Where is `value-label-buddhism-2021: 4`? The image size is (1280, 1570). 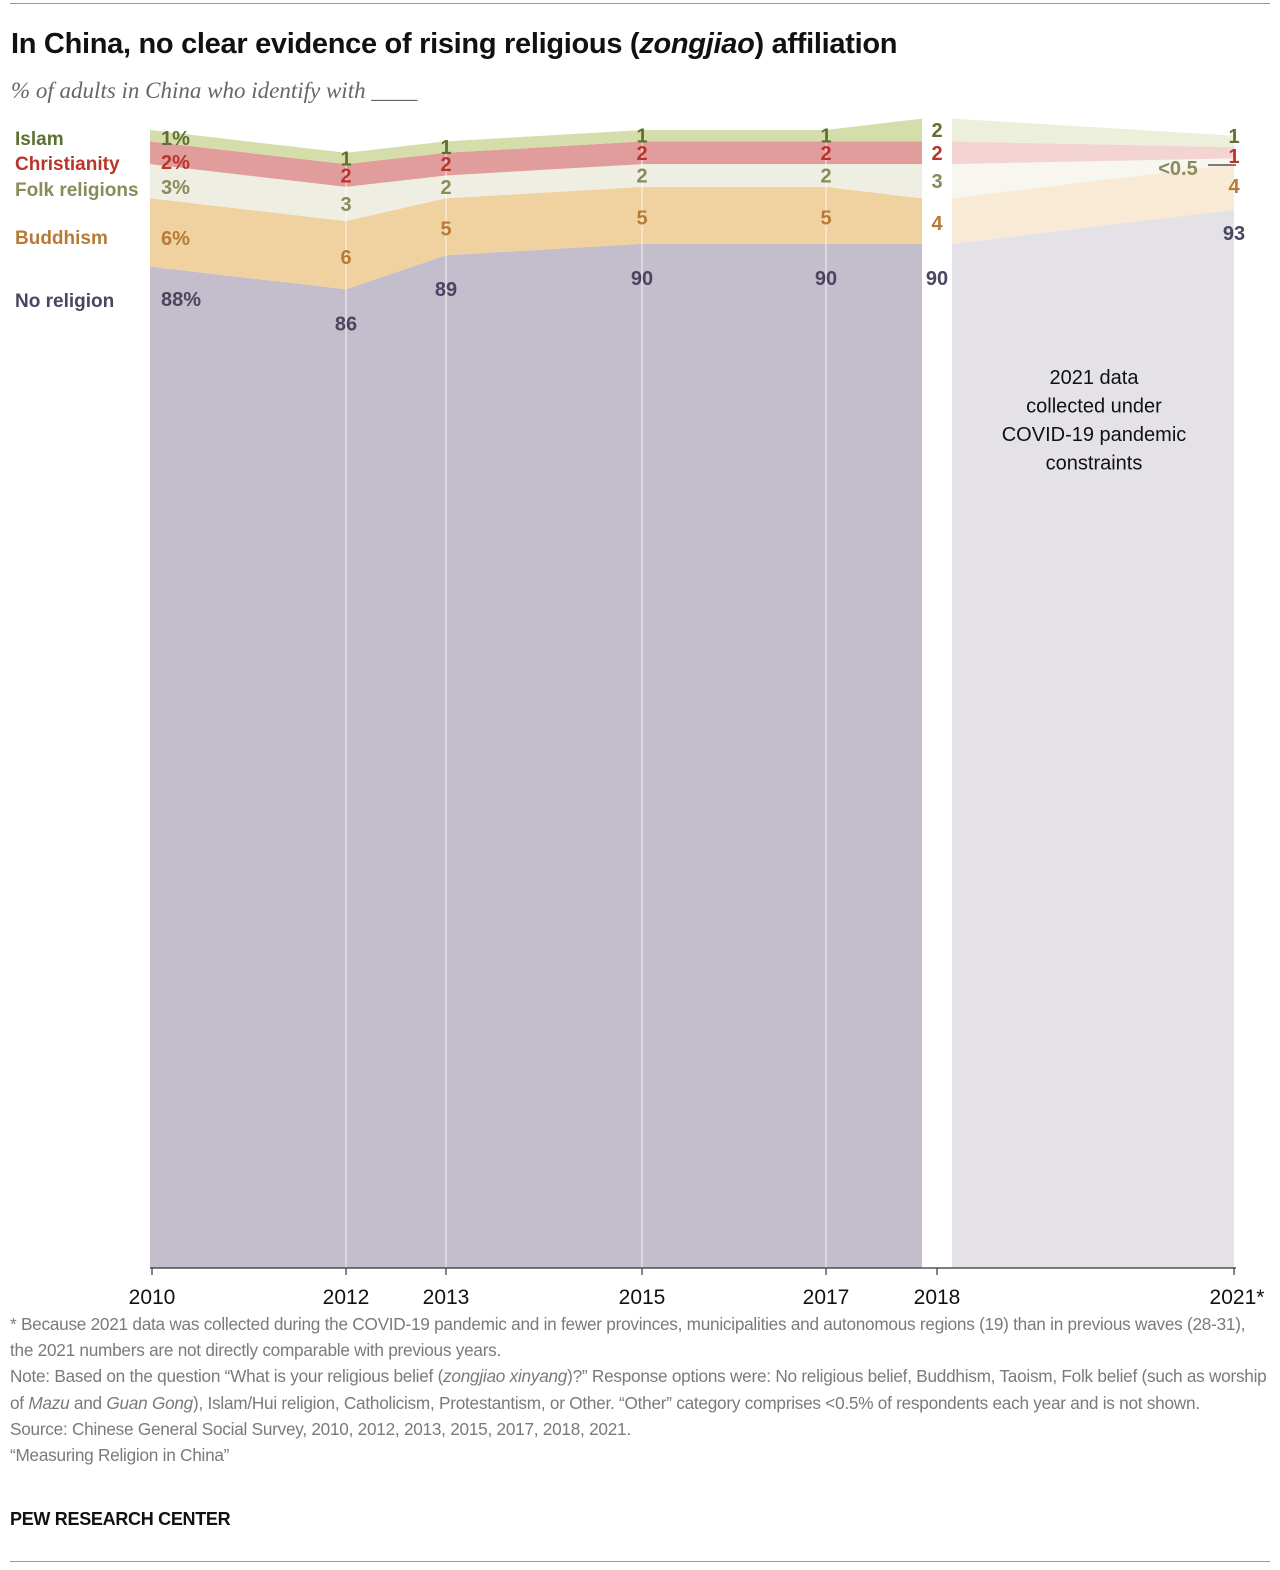 value-label-buddhism-2021: 4 is located at coordinates (1234, 187).